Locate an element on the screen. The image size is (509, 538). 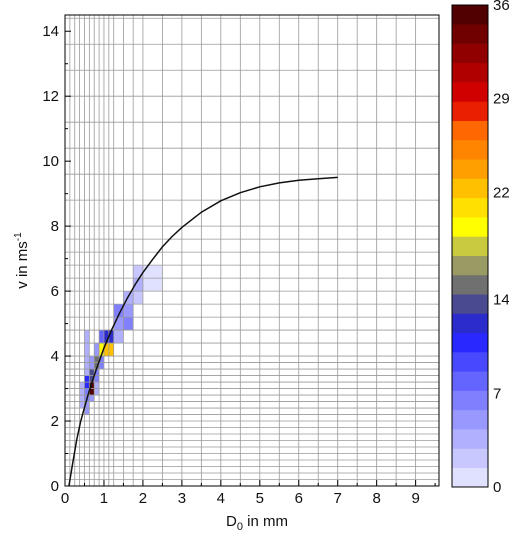
x-axis-title-subscript: 0 is located at coordinates (240, 527).